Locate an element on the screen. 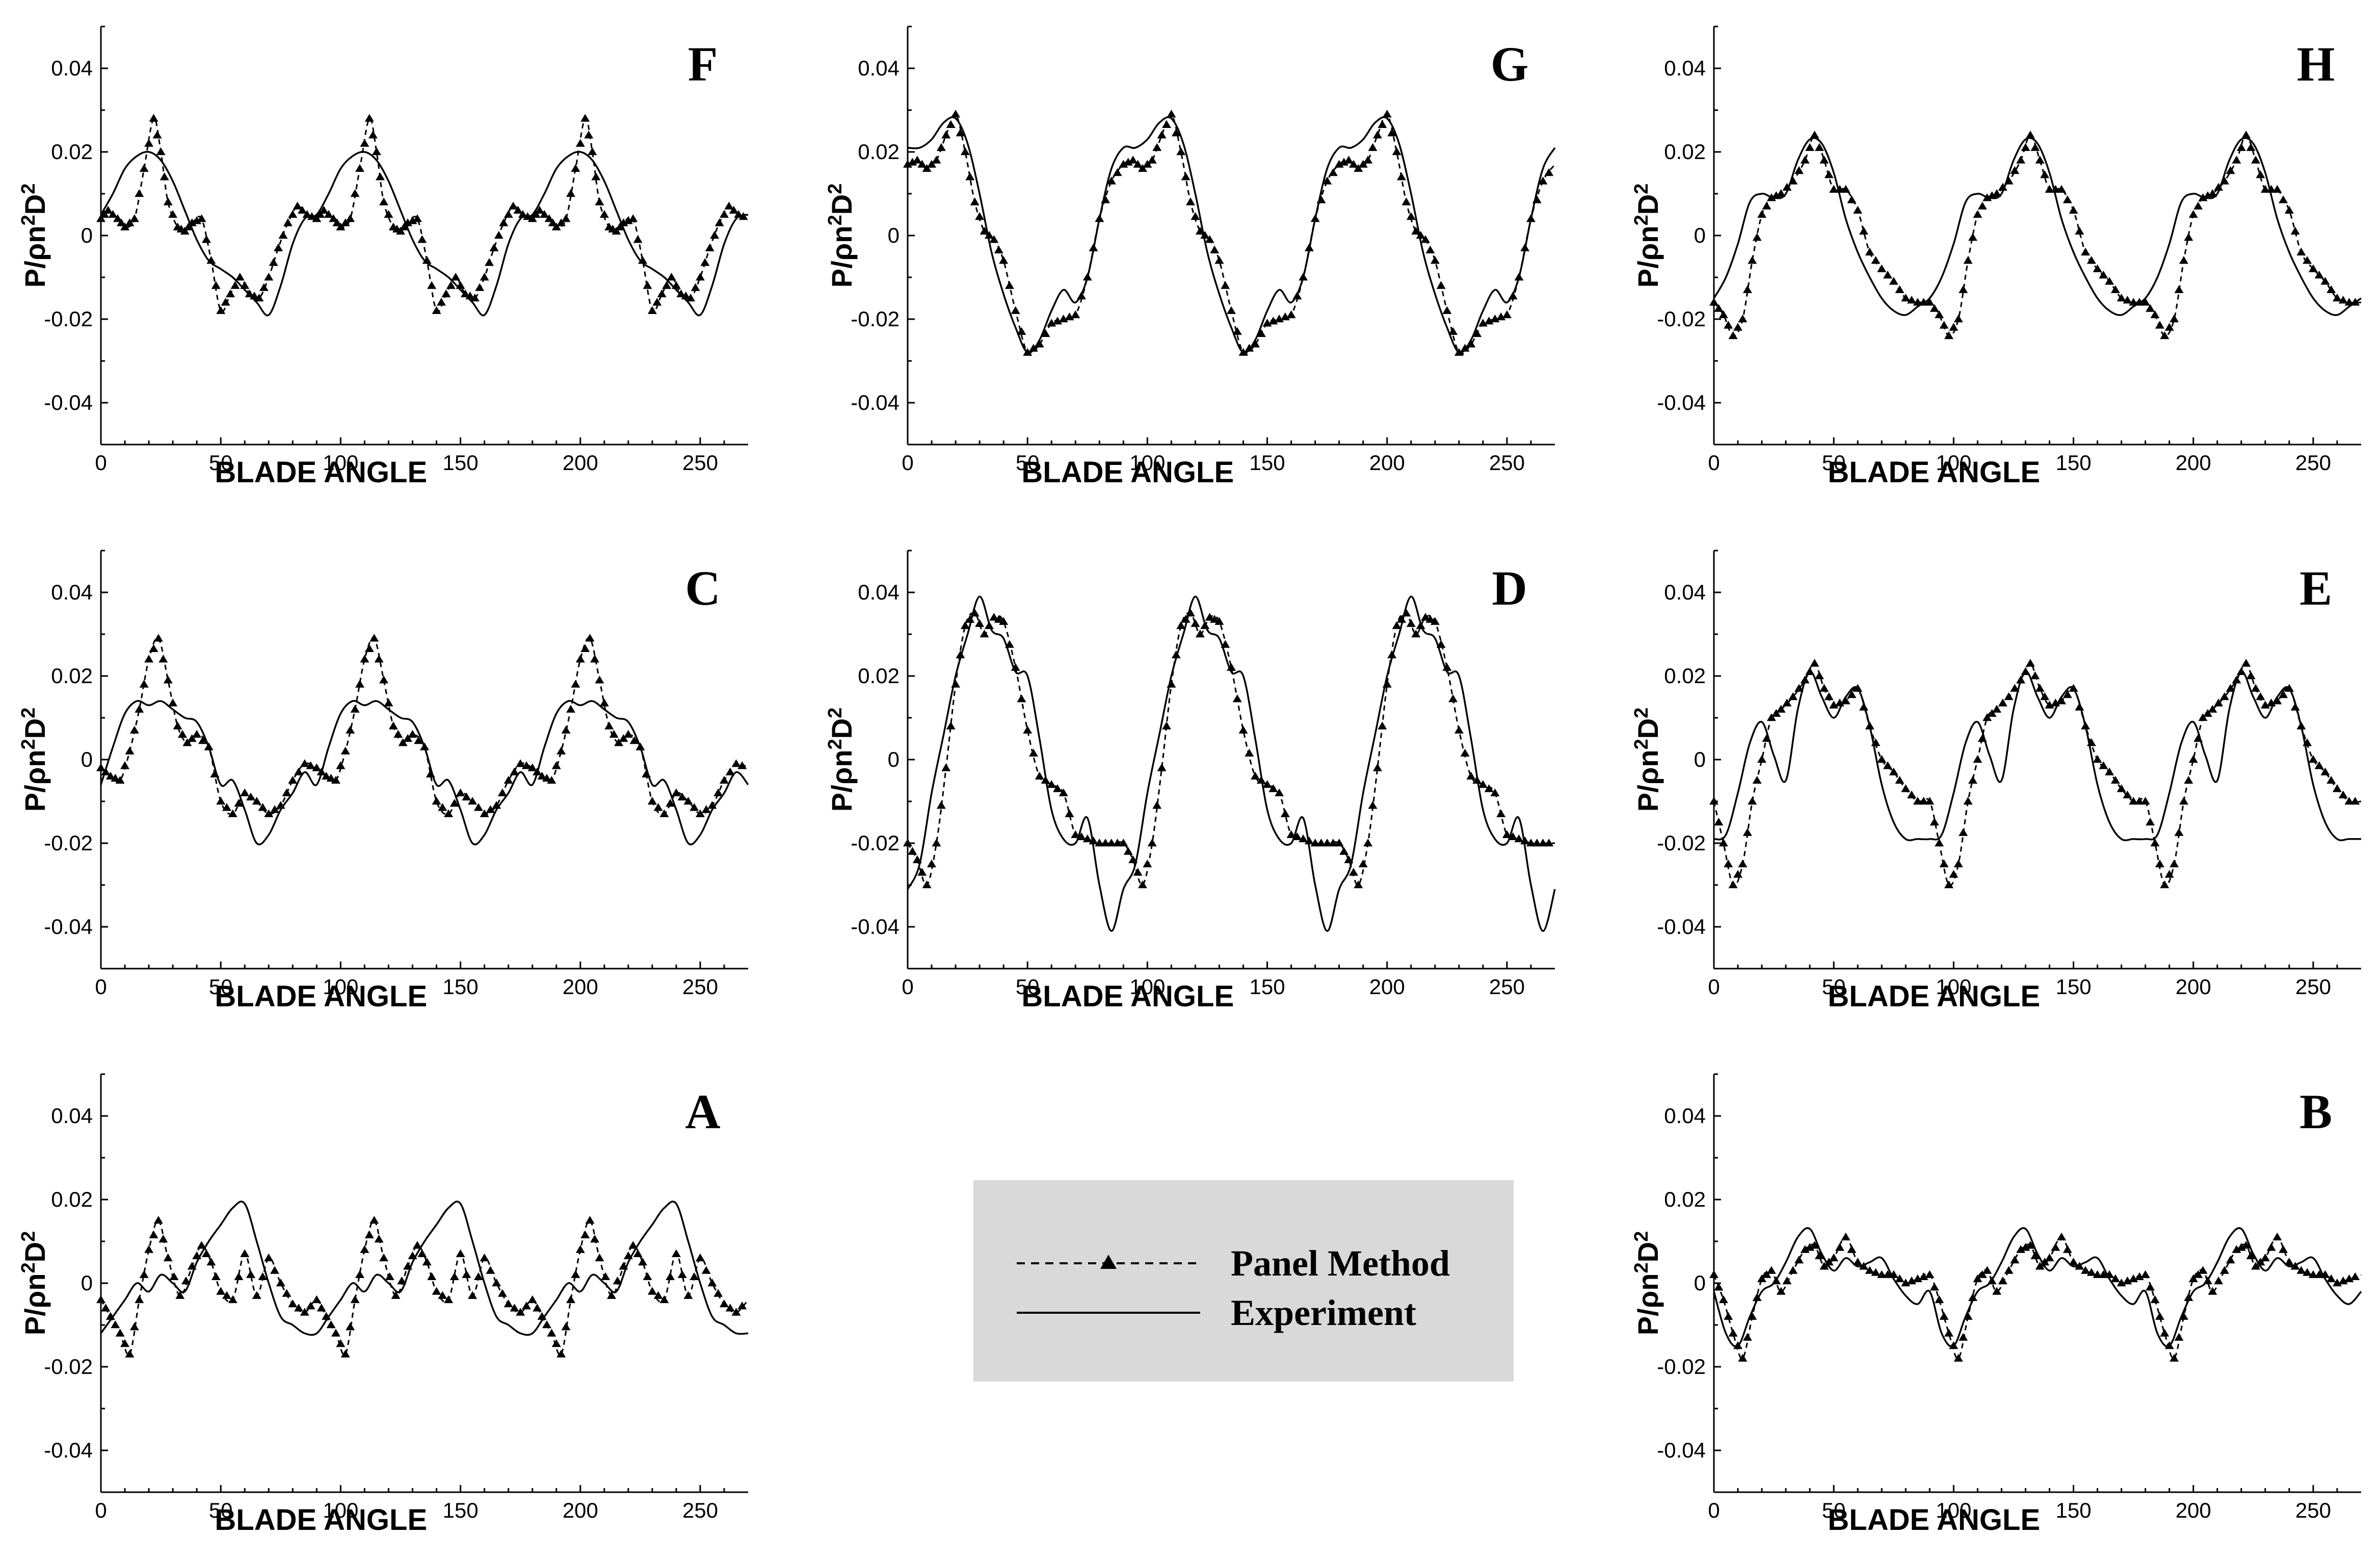  y-tick-label: 0.04 is located at coordinates (1685, 592).